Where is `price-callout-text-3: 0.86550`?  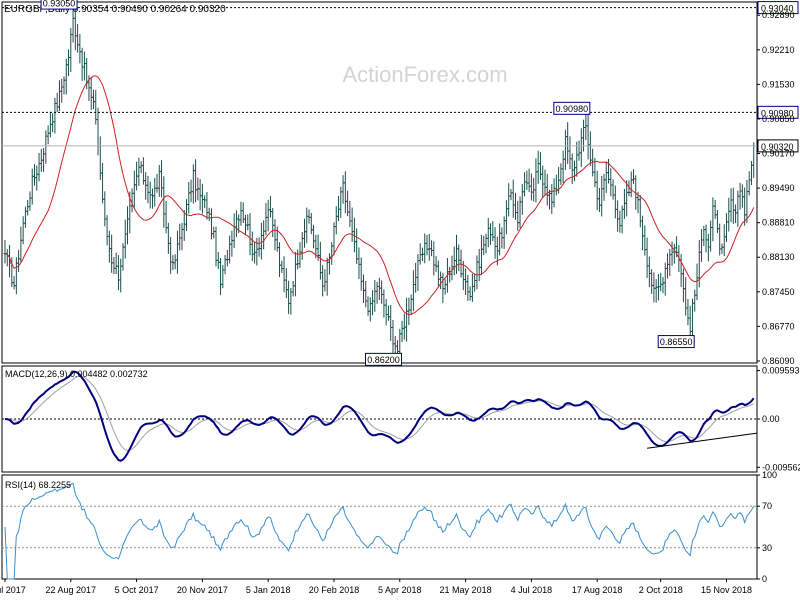
price-callout-text-3: 0.86550 is located at coordinates (676, 342).